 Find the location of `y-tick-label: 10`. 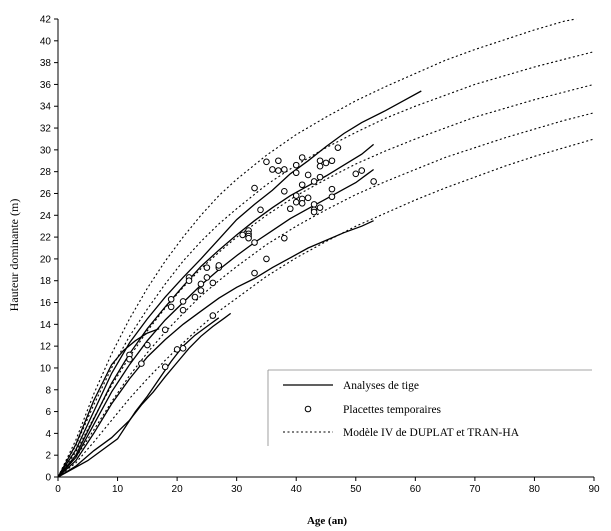

y-tick-label: 10 is located at coordinates (46, 368).